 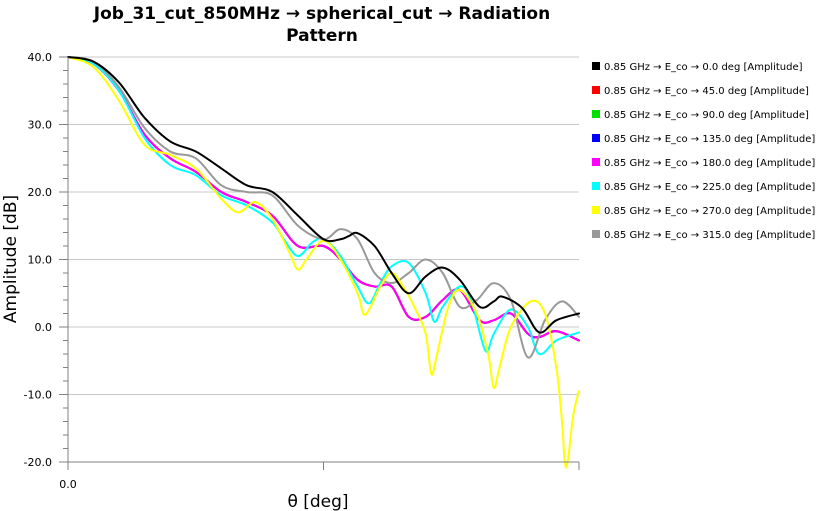 I want to click on x-tick-label: 0.0, so click(x=68, y=484).